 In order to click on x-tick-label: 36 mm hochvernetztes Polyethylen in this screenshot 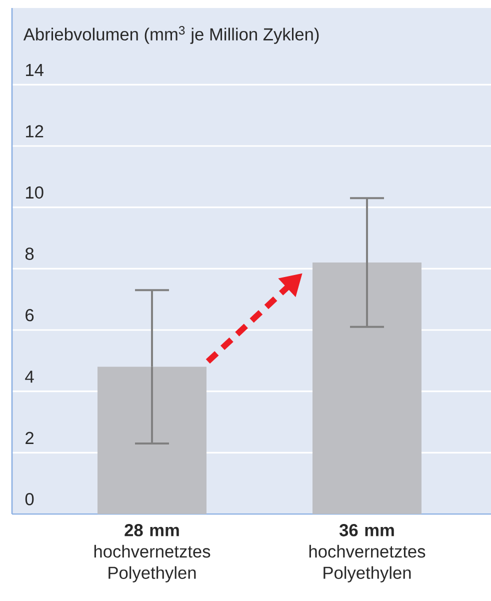, I will do `click(367, 553)`.